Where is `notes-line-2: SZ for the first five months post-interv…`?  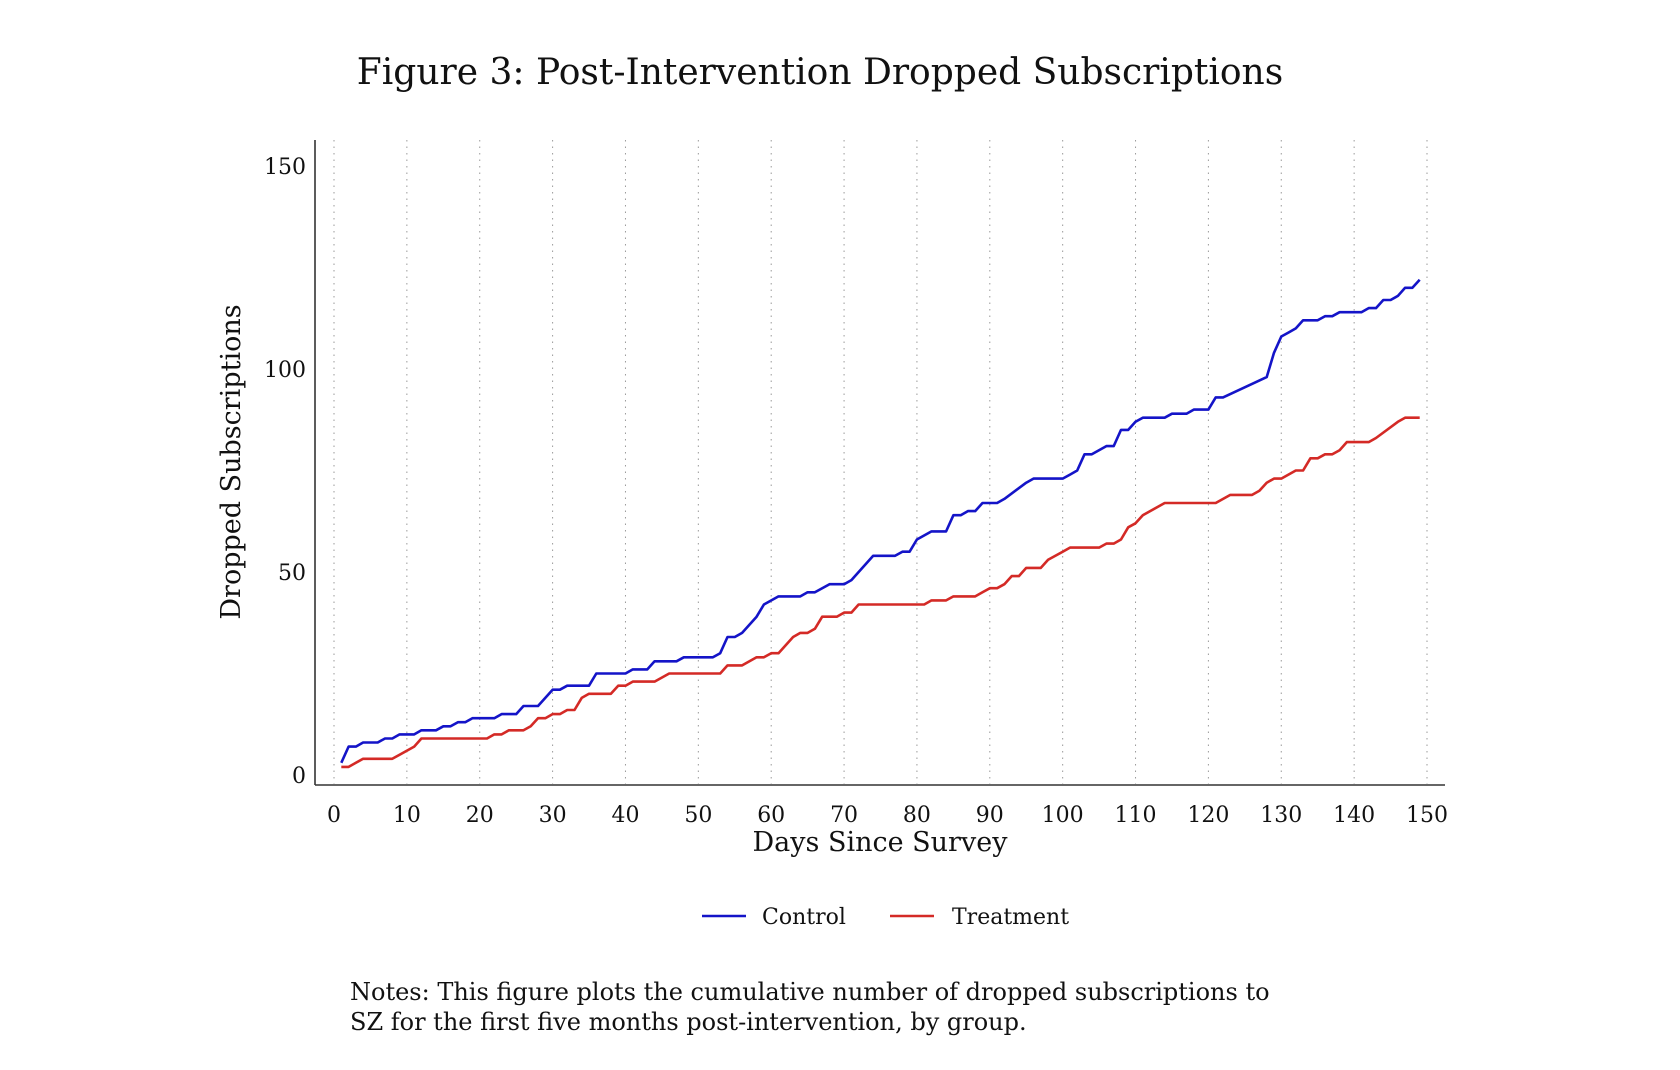
notes-line-2: SZ for the first five months post-interv… is located at coordinates (688, 1022).